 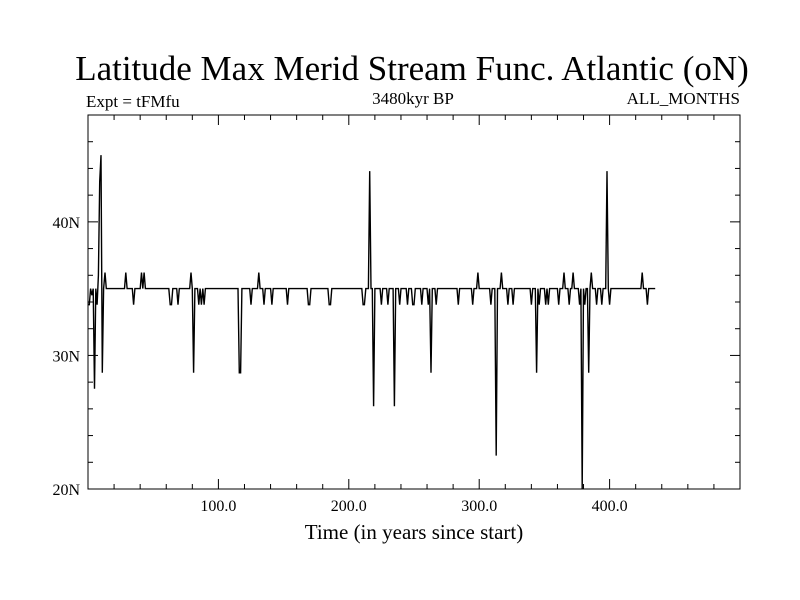 I want to click on y-tick-label: 40N, so click(x=66, y=223).